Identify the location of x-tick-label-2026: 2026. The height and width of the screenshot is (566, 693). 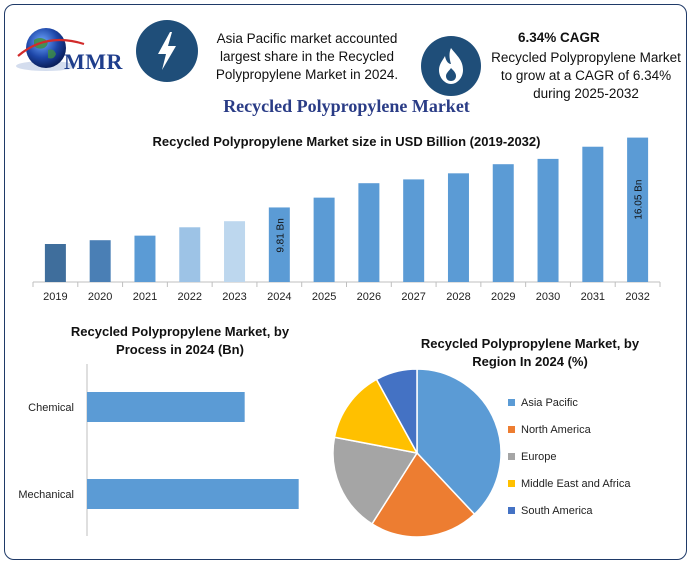
(369, 297).